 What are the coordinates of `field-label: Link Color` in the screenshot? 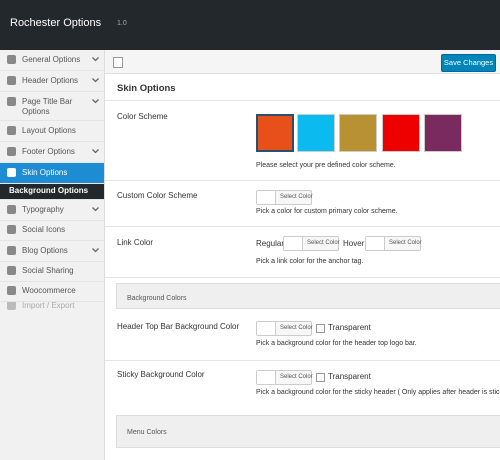 It's located at (135, 242).